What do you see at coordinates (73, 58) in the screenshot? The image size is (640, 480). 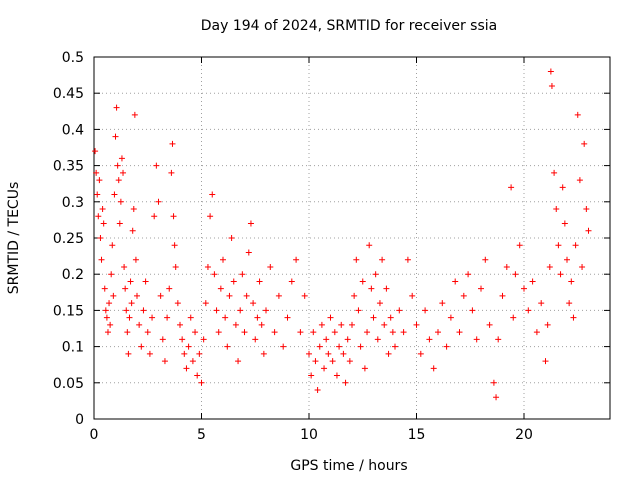 I see `y-tick-label: 0.5` at bounding box center [73, 58].